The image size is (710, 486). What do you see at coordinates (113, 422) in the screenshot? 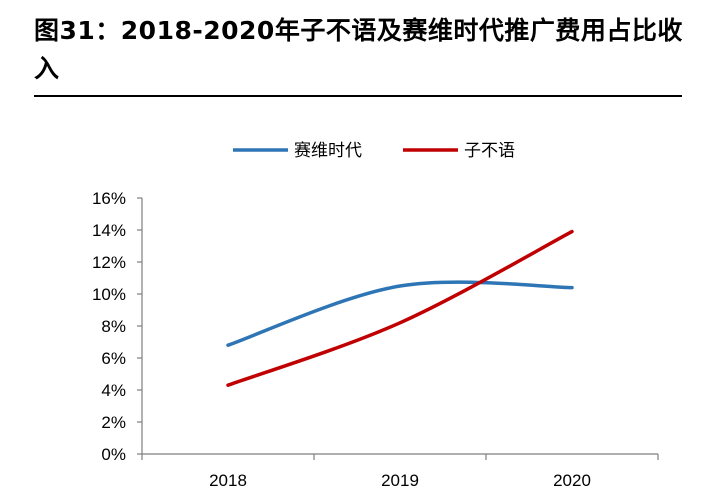
I see `y-tick-label: 2%` at bounding box center [113, 422].